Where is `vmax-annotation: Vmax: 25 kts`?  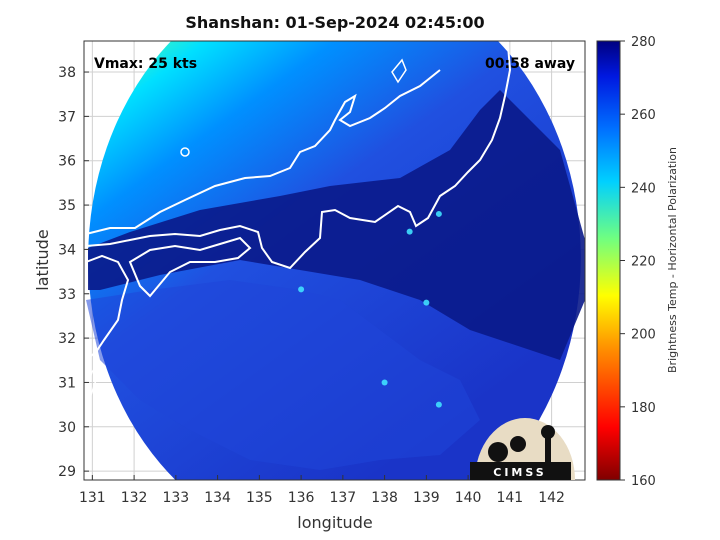 vmax-annotation: Vmax: 25 kts is located at coordinates (145, 64).